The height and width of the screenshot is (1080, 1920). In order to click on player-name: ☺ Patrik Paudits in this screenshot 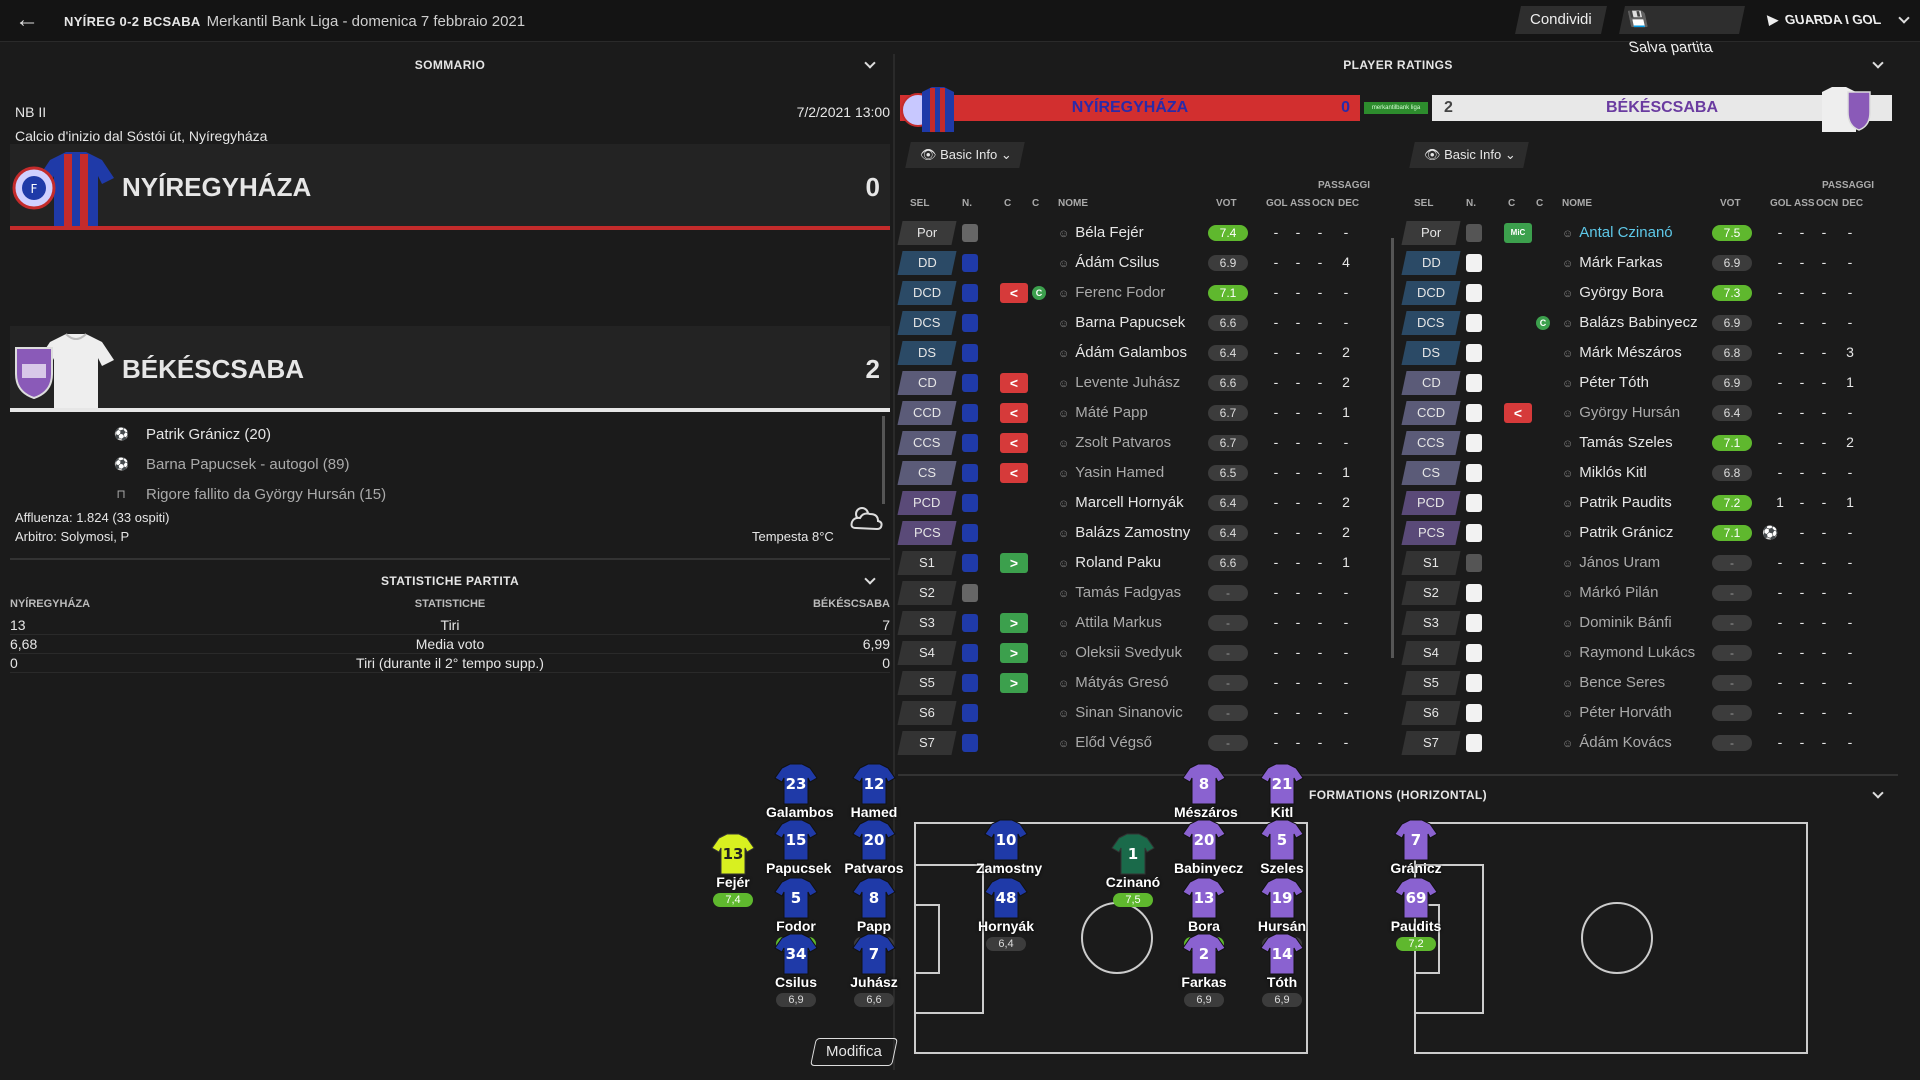, I will do `click(1617, 502)`.